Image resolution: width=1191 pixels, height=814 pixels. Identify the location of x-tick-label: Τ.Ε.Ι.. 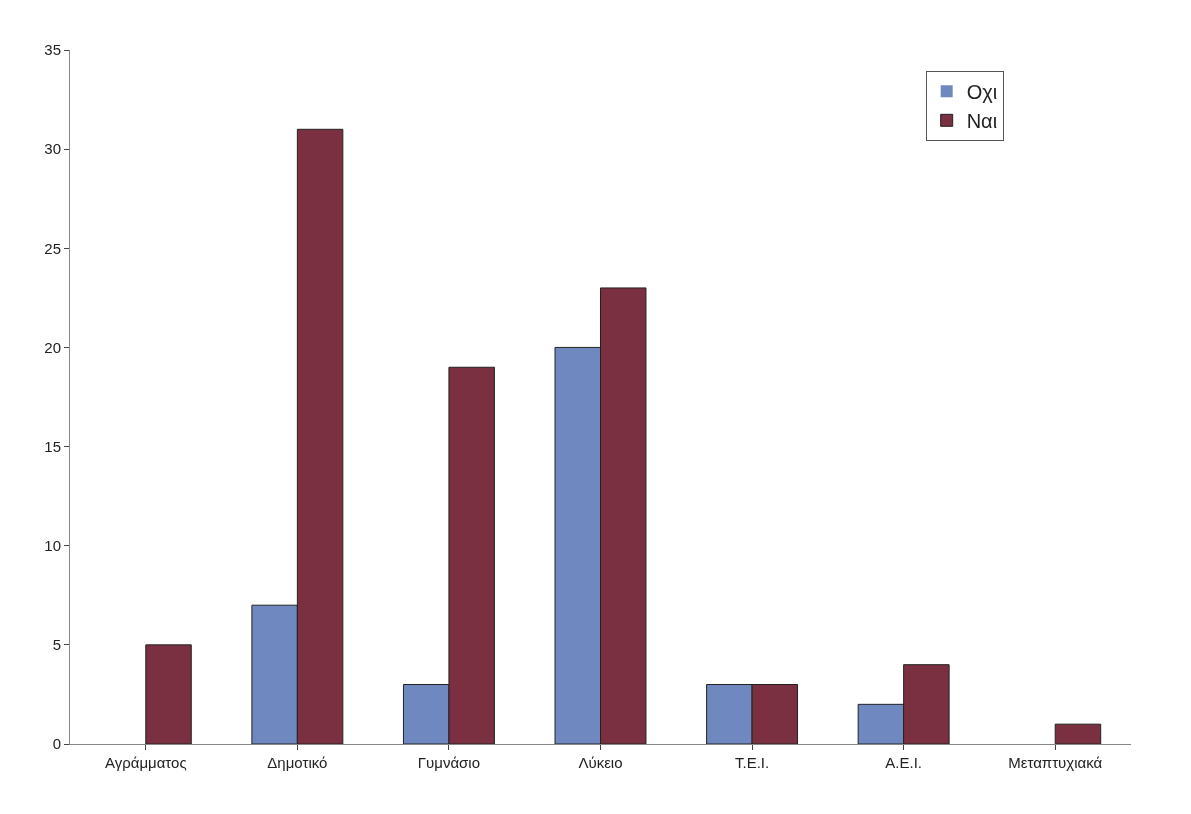
(752, 762).